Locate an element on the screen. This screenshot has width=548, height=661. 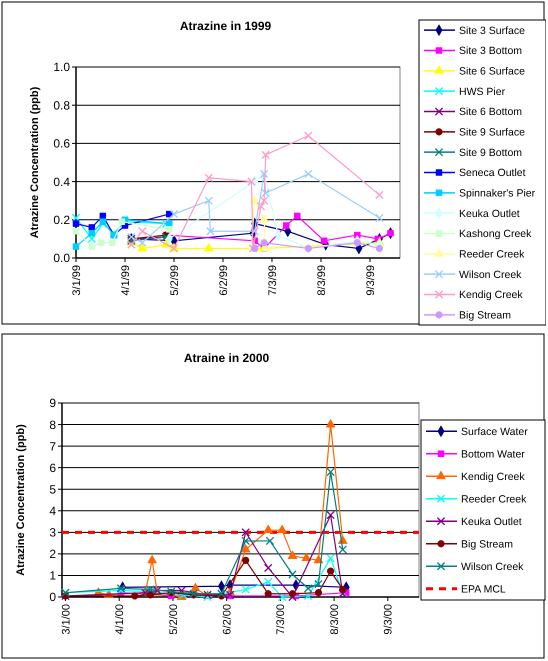
x-tick-label: 8/3/99 is located at coordinates (322, 280).